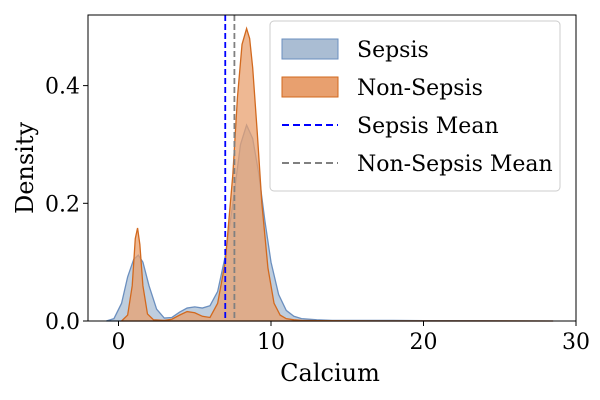  I want to click on x-tick-label: 0, so click(119, 342).